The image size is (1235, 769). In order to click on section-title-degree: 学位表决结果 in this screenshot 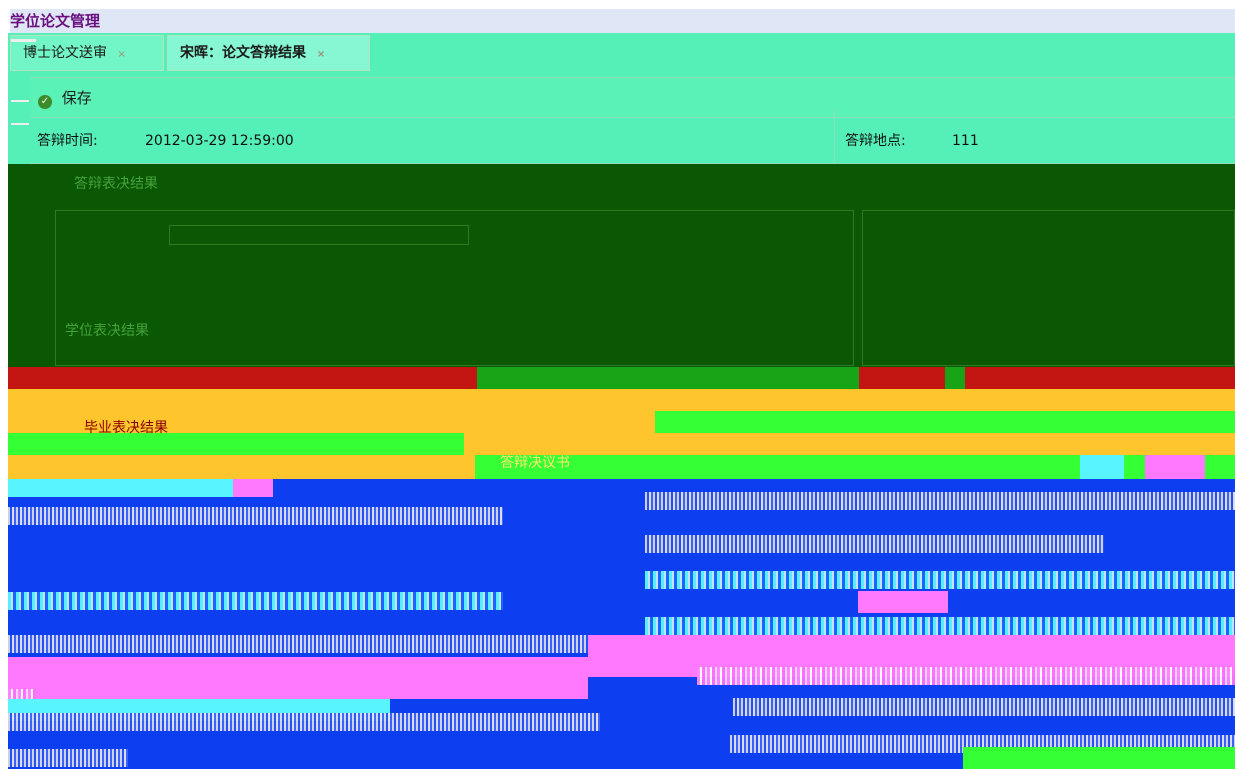, I will do `click(107, 331)`.